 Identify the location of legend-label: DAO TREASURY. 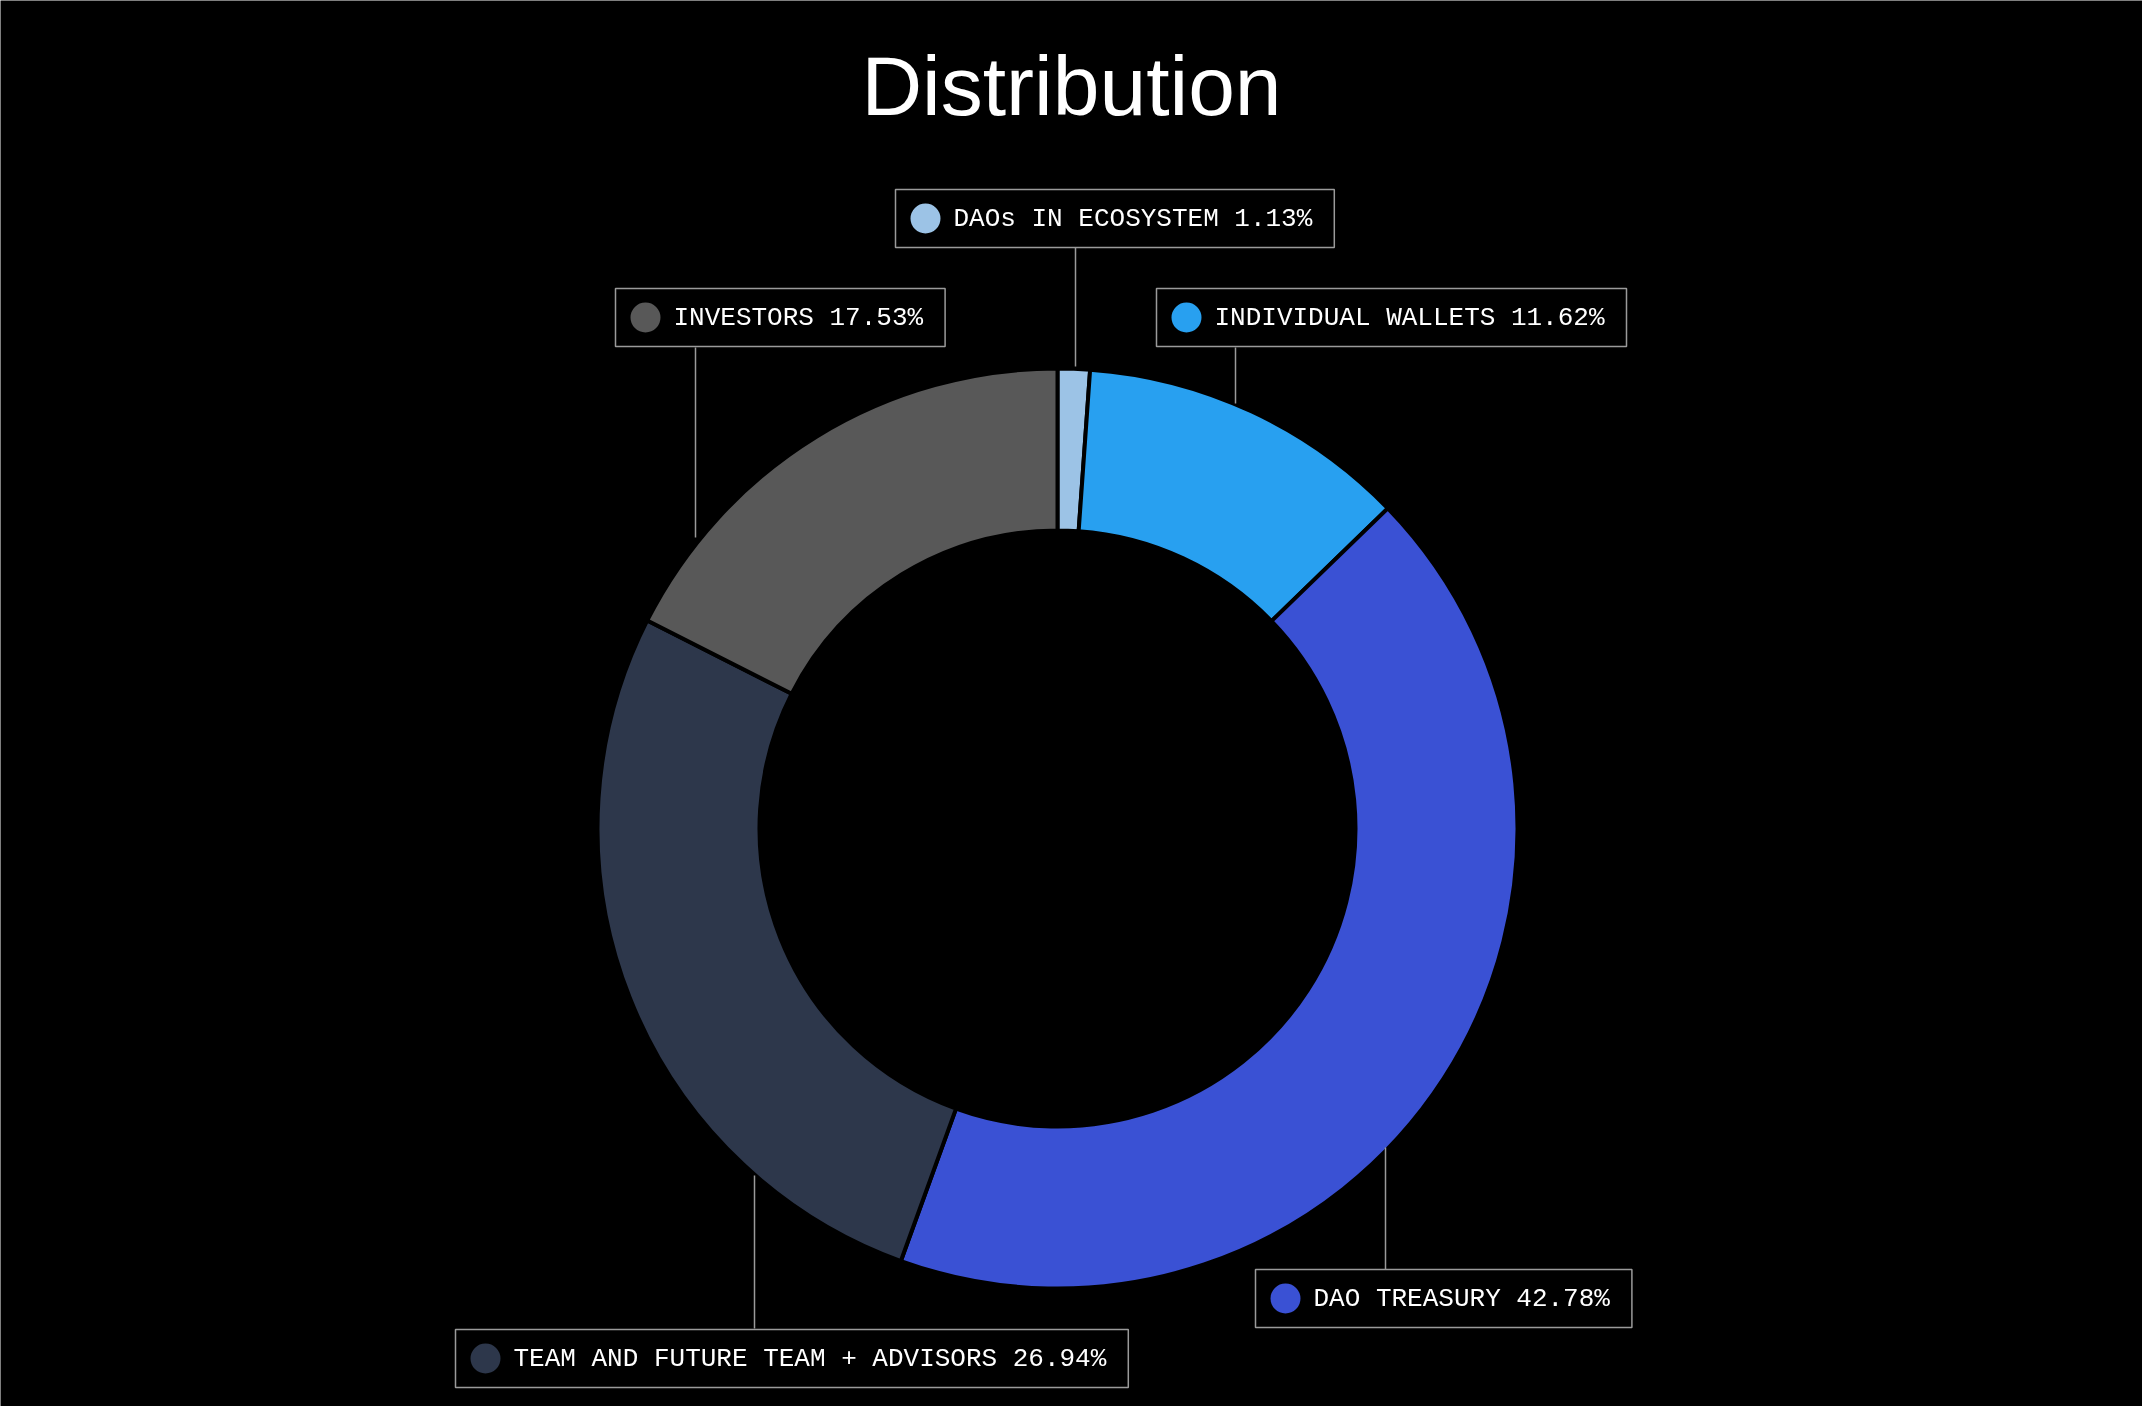
(1407, 1298).